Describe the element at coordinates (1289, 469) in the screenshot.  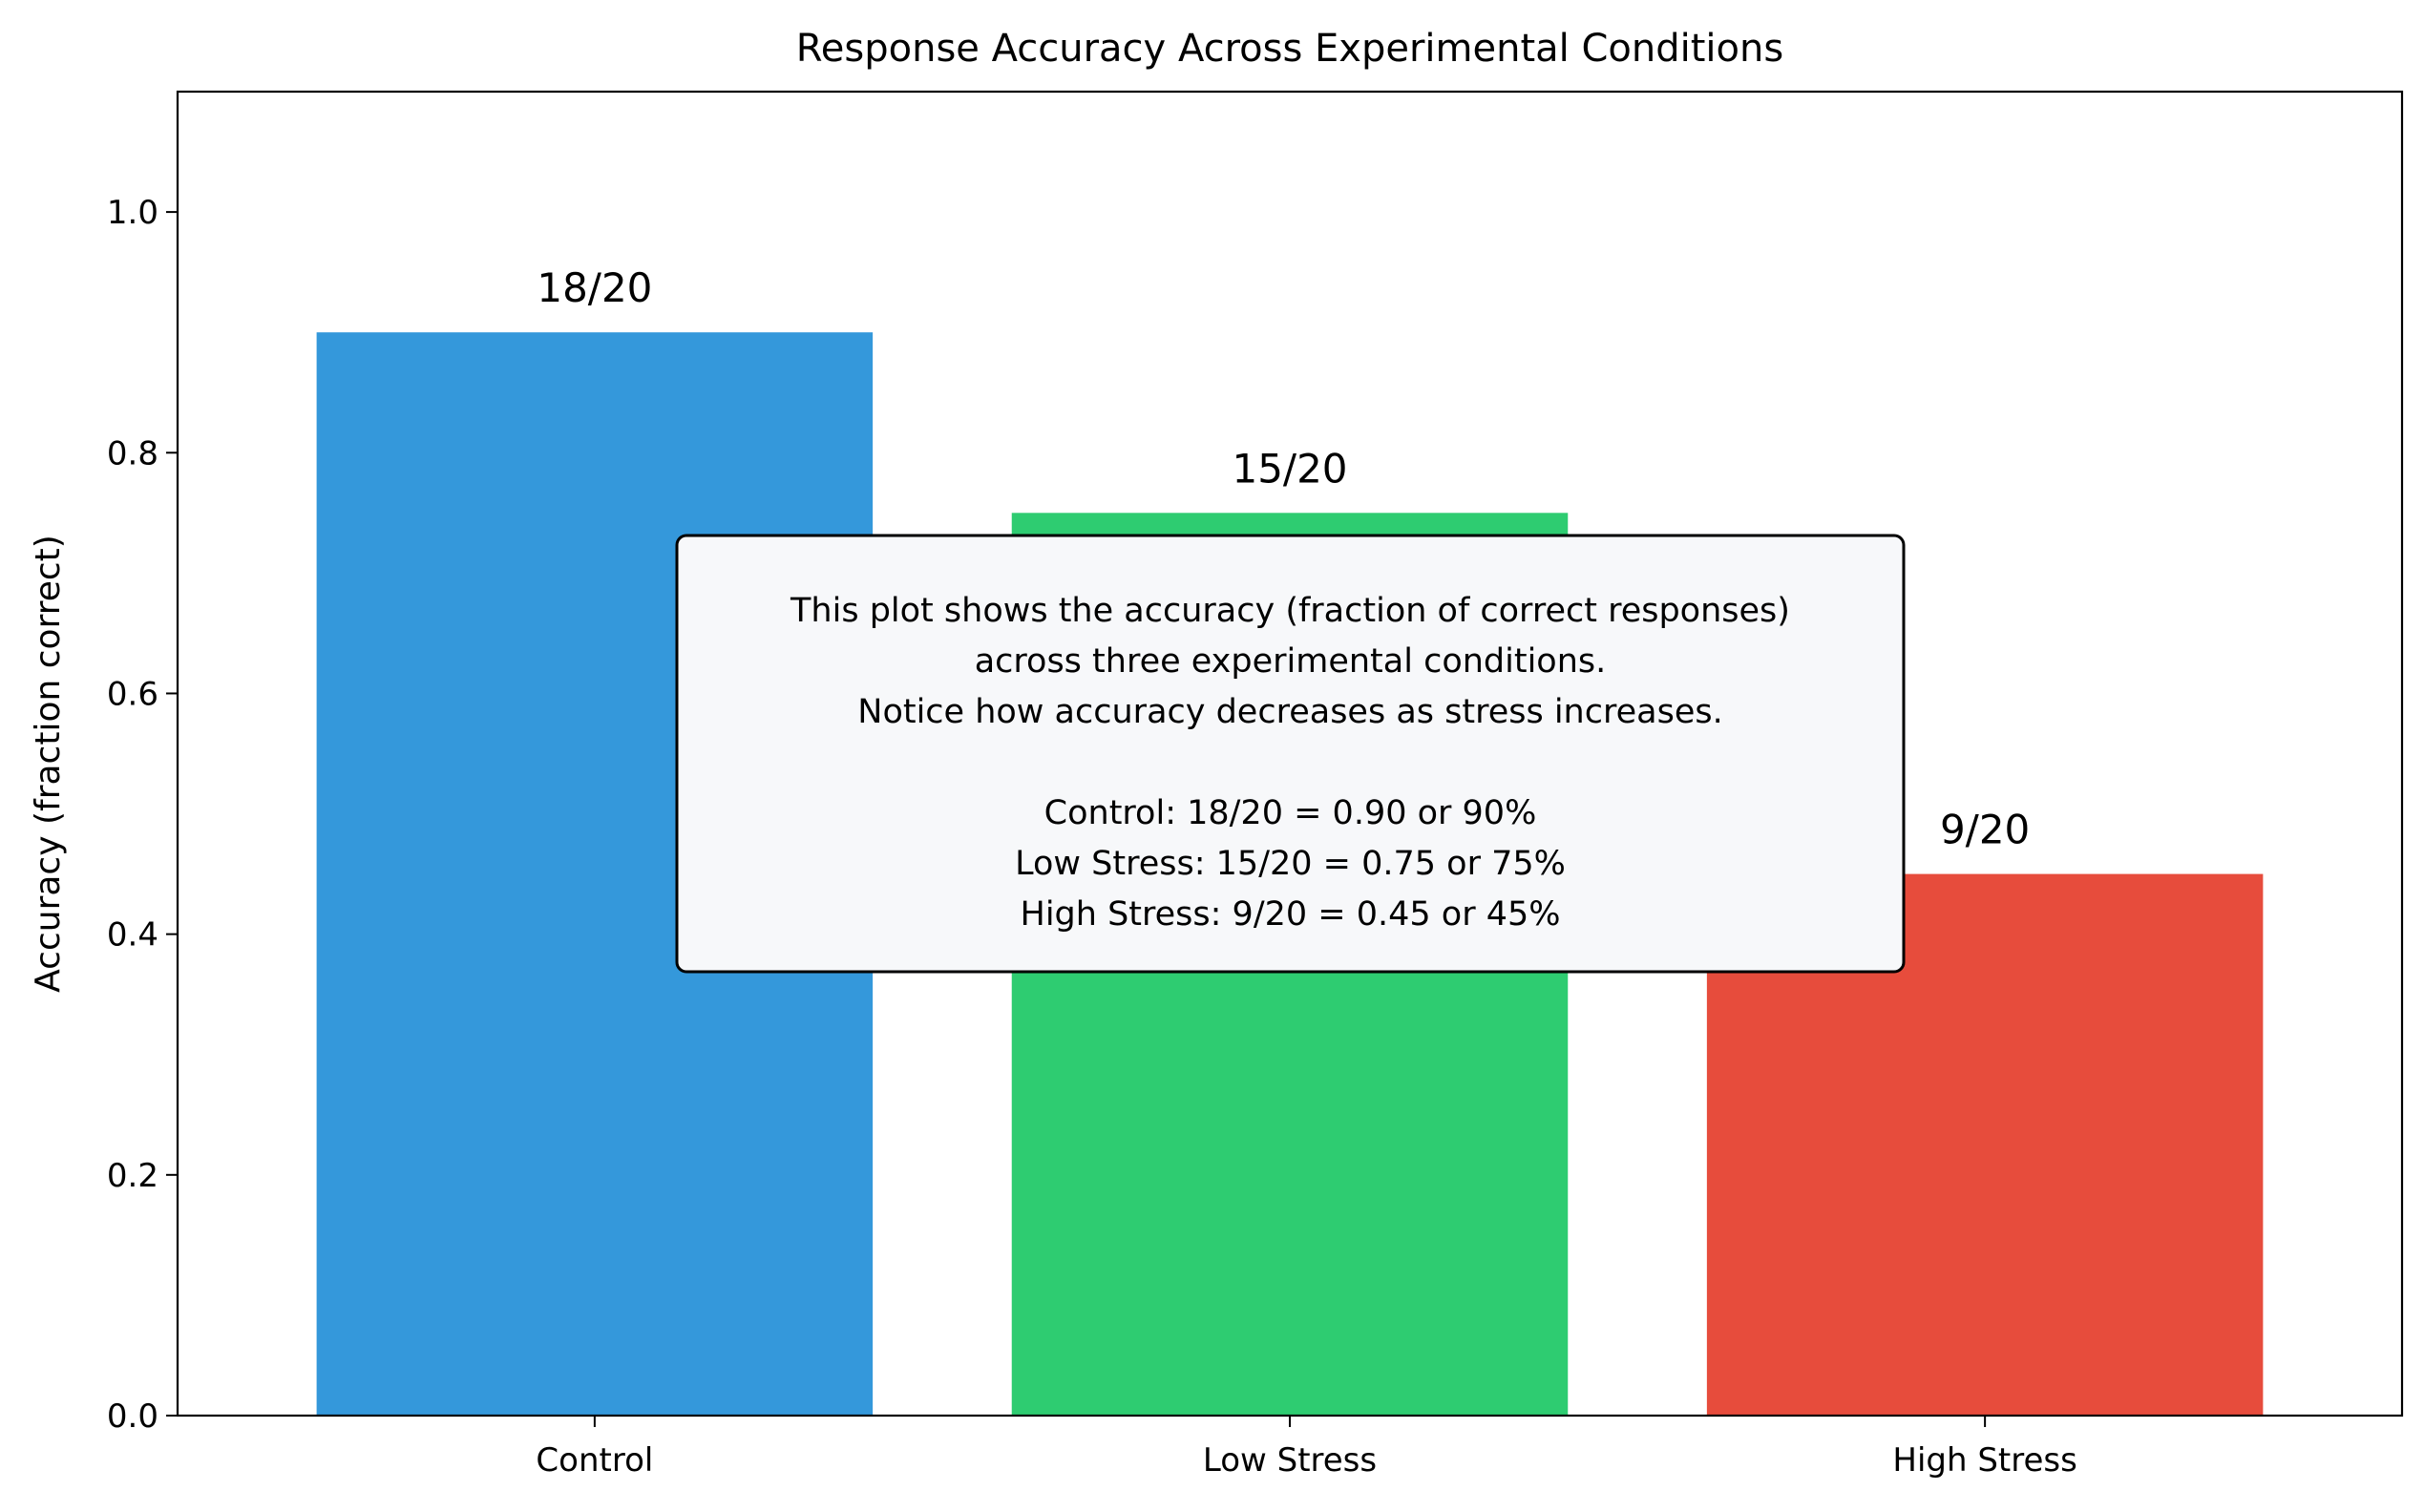
I see `data-label: 15/20` at that location.